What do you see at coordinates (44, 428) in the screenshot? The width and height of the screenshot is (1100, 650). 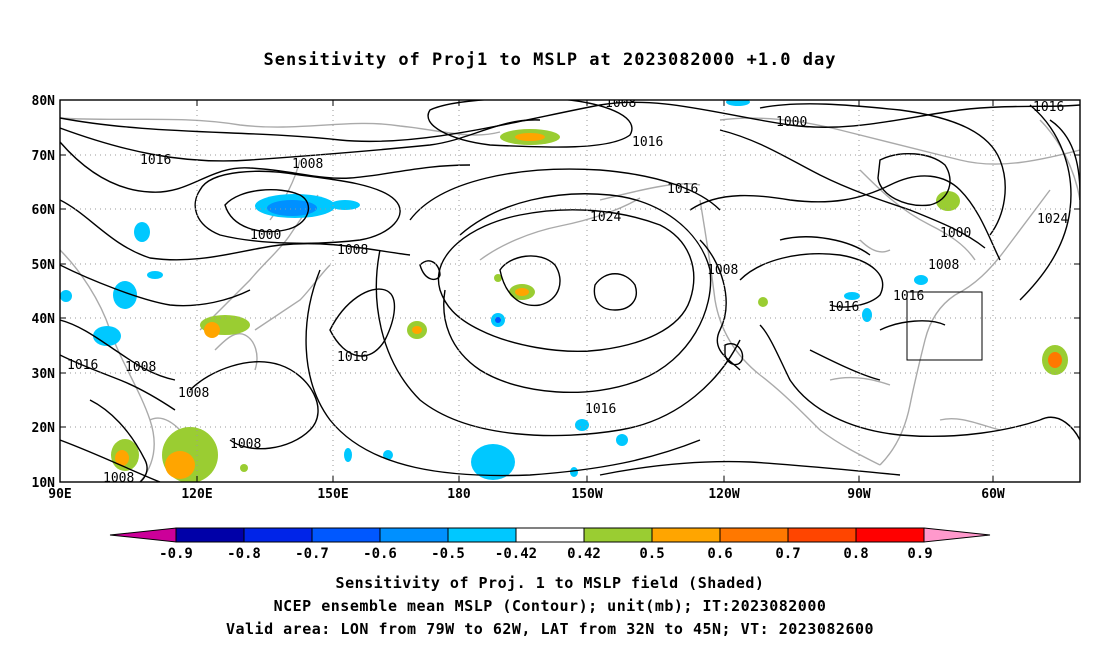 I see `lat-label: 20N` at bounding box center [44, 428].